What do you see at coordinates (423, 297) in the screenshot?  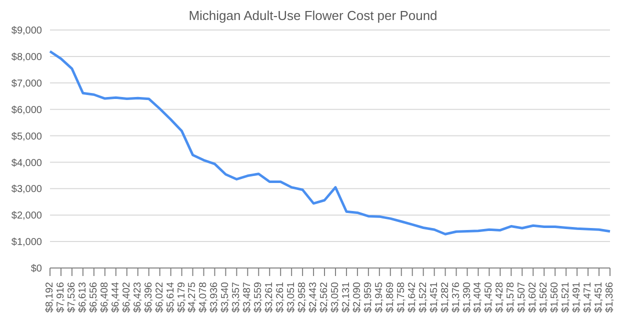 I see `x-tick-label: $1,522` at bounding box center [423, 297].